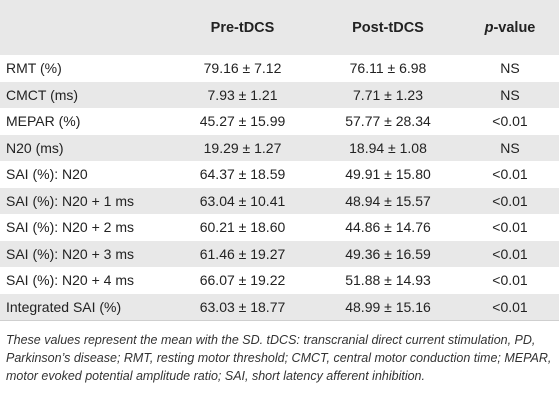 This screenshot has width=559, height=413. What do you see at coordinates (70, 200) in the screenshot?
I see `row-label: SAI (%): N20 + 1 ms` at bounding box center [70, 200].